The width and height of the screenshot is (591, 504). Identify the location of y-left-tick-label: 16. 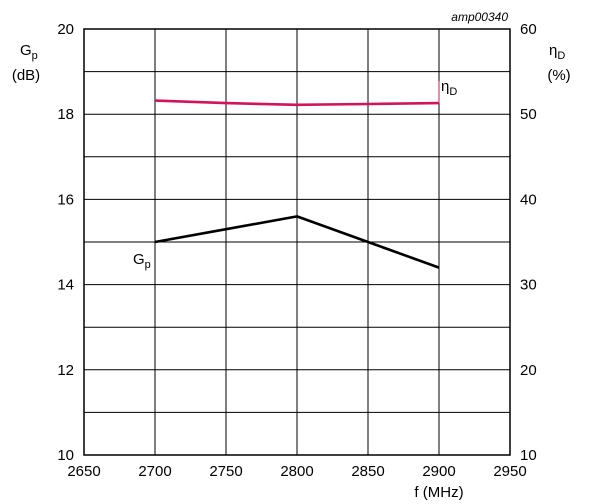
(65, 199).